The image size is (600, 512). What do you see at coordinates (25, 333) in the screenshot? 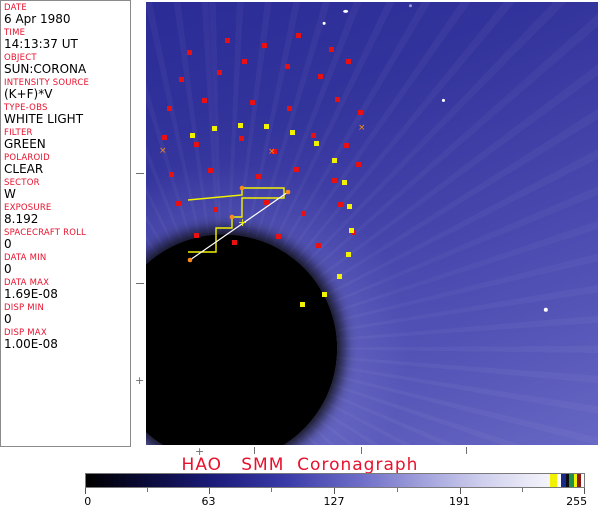
I see `metadata-label: DISP MAX` at bounding box center [25, 333].